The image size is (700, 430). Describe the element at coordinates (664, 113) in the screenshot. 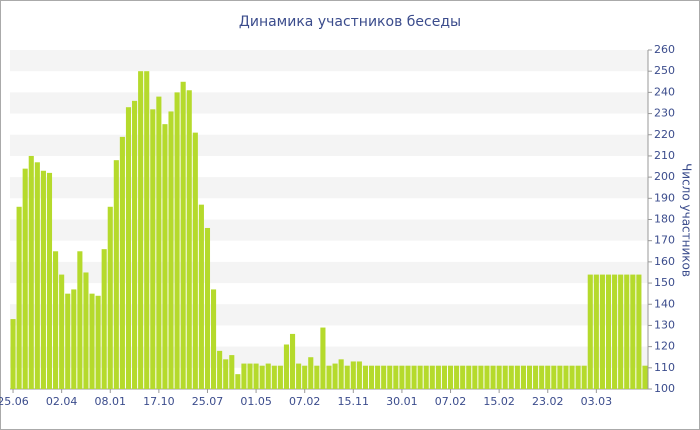

I see `y-tick-label: 230` at that location.